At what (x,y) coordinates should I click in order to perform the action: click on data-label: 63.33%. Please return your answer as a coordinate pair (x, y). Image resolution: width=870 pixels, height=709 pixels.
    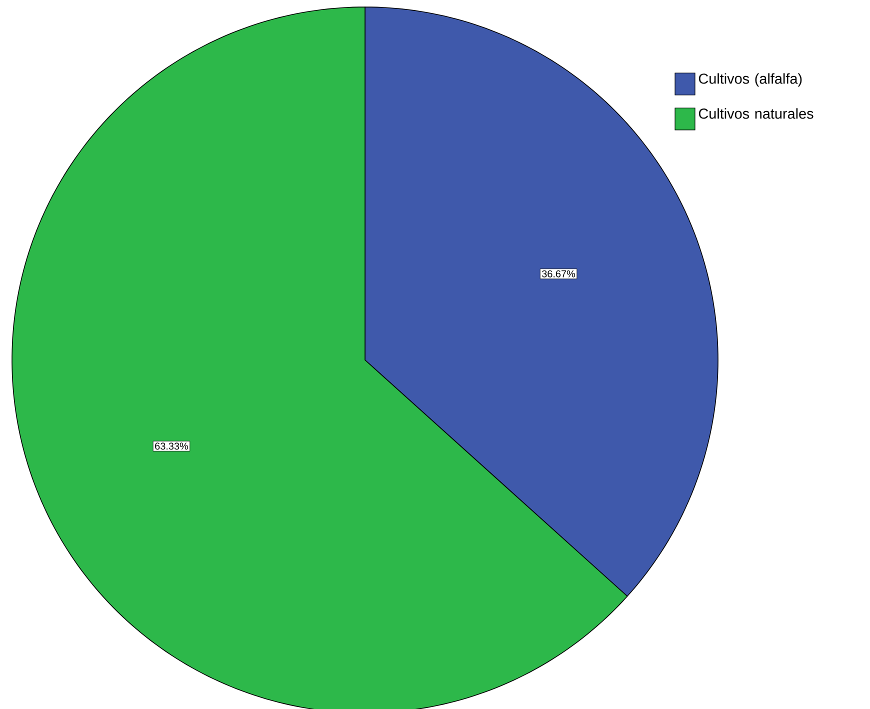
    Looking at the image, I should click on (171, 446).